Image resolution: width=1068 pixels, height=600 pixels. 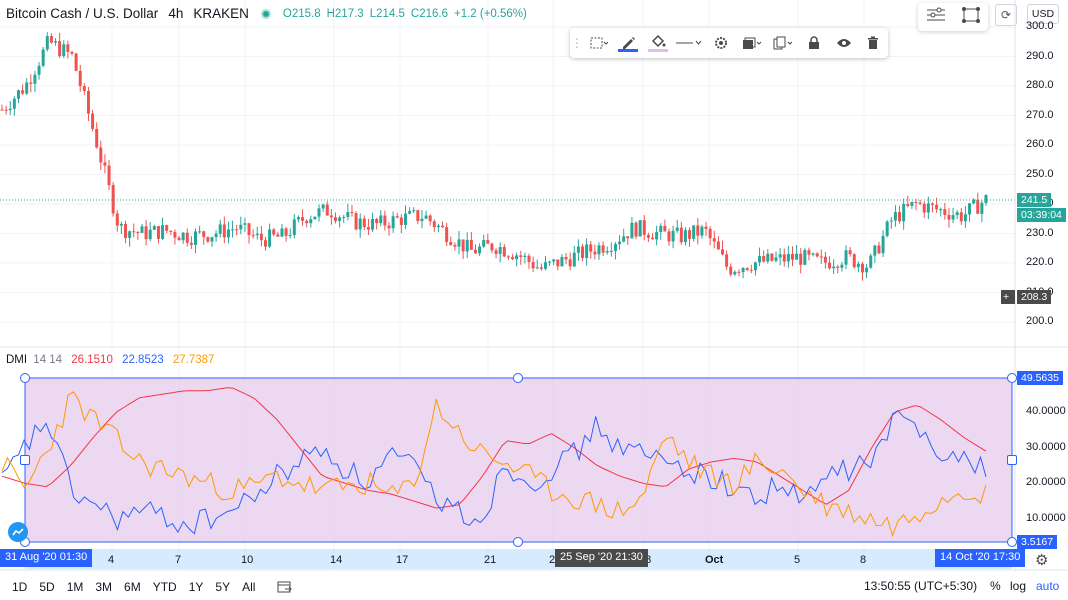 What do you see at coordinates (599, 43) in the screenshot?
I see `select-icon` at bounding box center [599, 43].